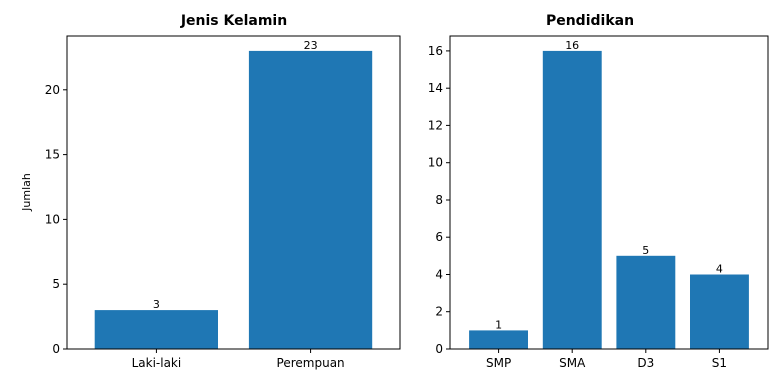 The width and height of the screenshot is (771, 374). What do you see at coordinates (439, 275) in the screenshot?
I see `y-tick-label: 4` at bounding box center [439, 275].